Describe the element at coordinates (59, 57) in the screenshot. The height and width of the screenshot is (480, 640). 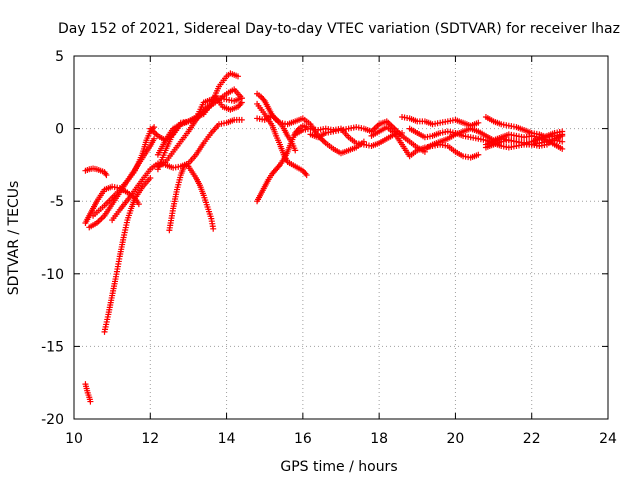
I see `y-tick-label: 5` at that location.